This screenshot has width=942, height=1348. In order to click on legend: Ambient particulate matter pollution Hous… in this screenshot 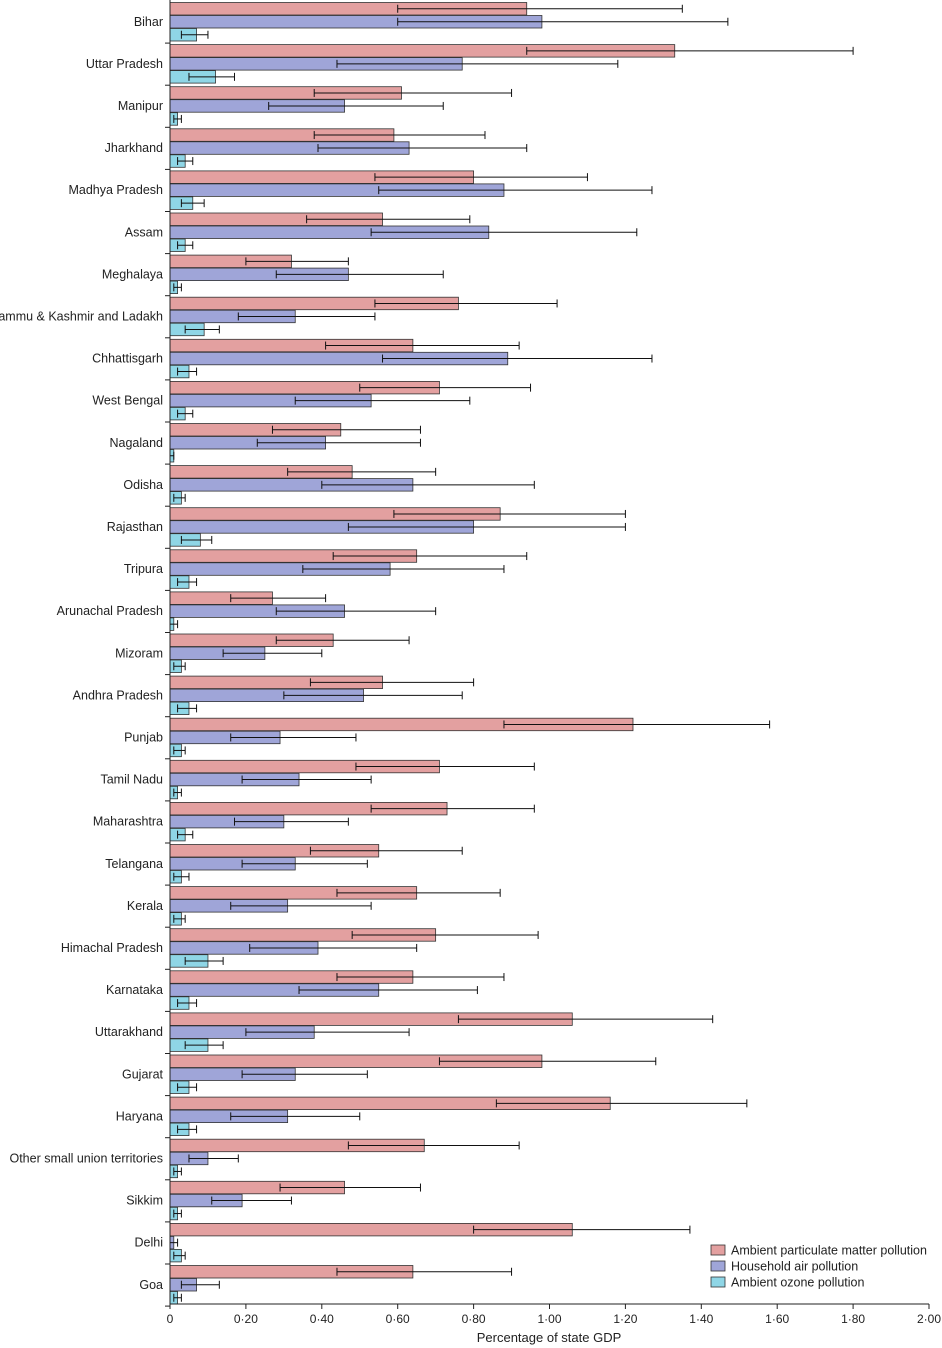, I will do `click(818, 1267)`.